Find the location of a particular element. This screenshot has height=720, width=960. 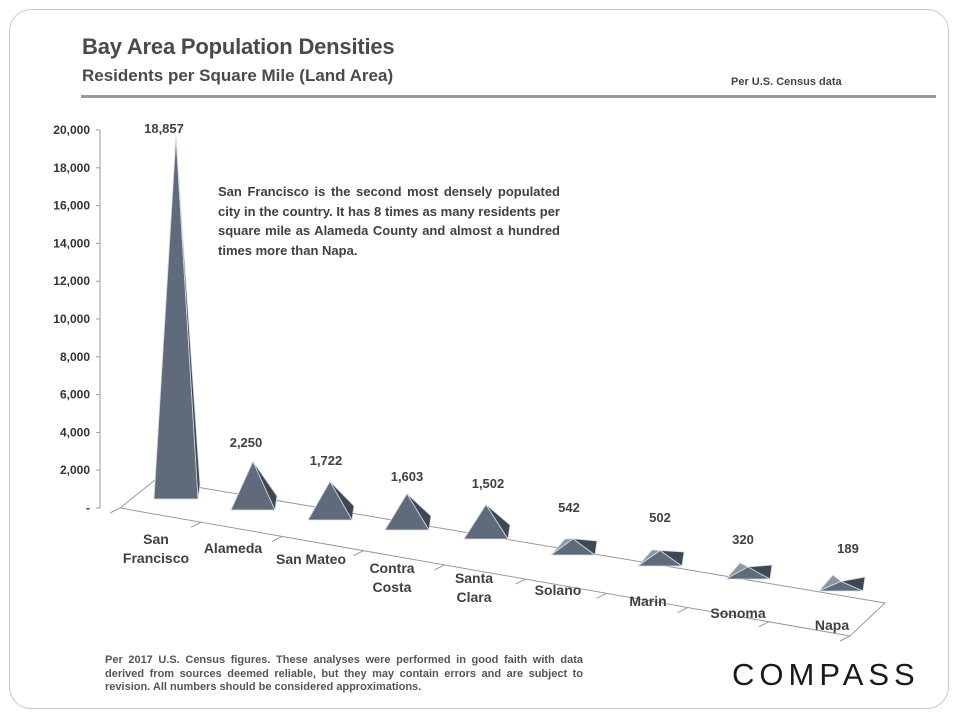

category-label: Santa is located at coordinates (474, 578).